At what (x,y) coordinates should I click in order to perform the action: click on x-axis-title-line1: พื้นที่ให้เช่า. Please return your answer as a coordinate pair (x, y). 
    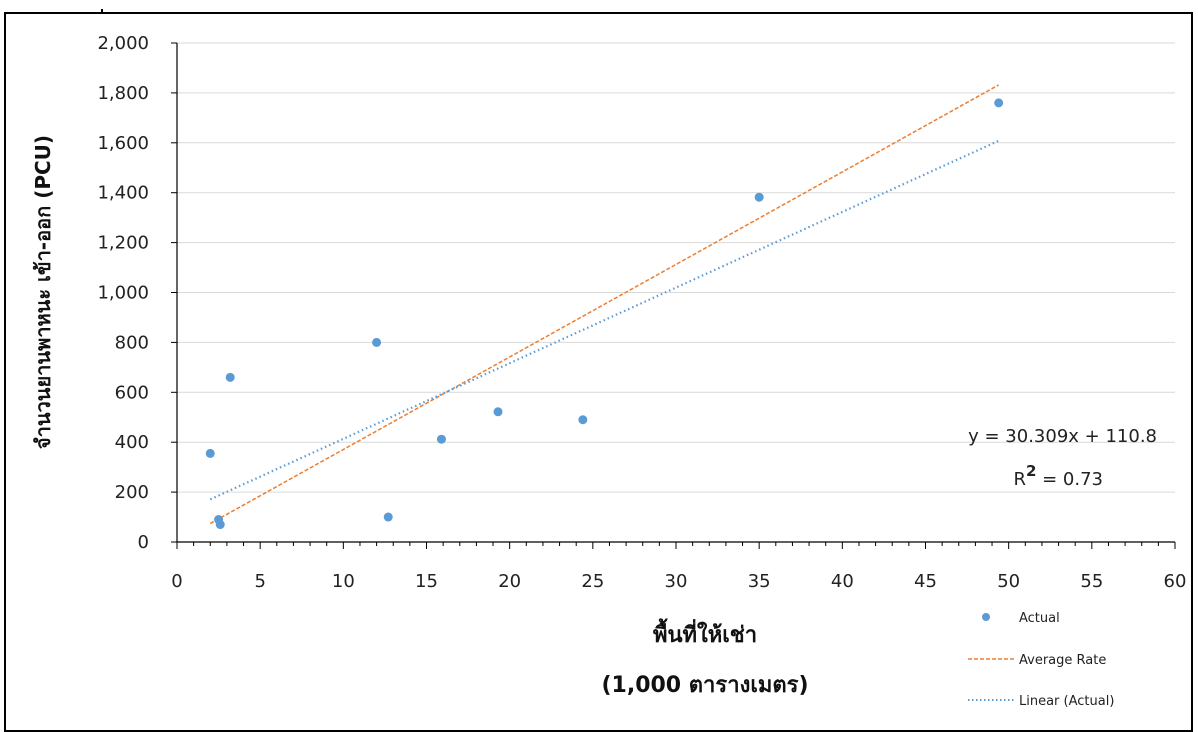
    Looking at the image, I should click on (705, 633).